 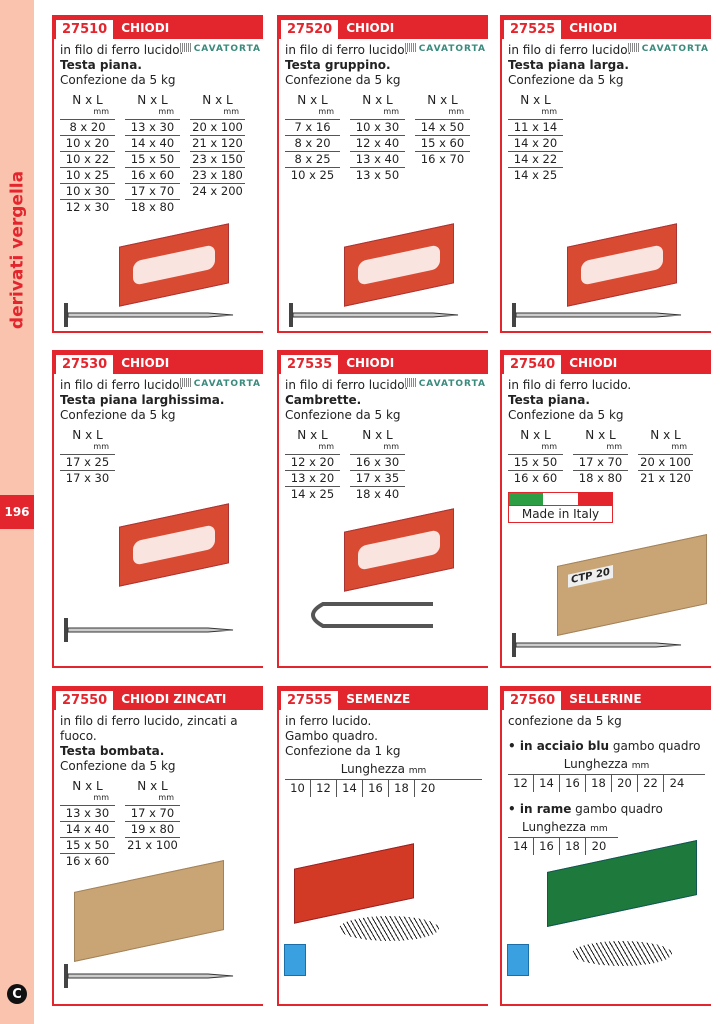 What do you see at coordinates (354, 883) in the screenshot?
I see `red-package-illustration` at bounding box center [354, 883].